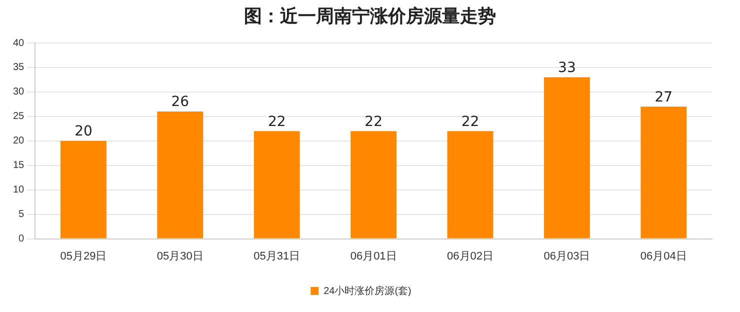 This screenshot has height=312, width=740. Describe the element at coordinates (19, 92) in the screenshot. I see `y-tick-label: 30` at that location.